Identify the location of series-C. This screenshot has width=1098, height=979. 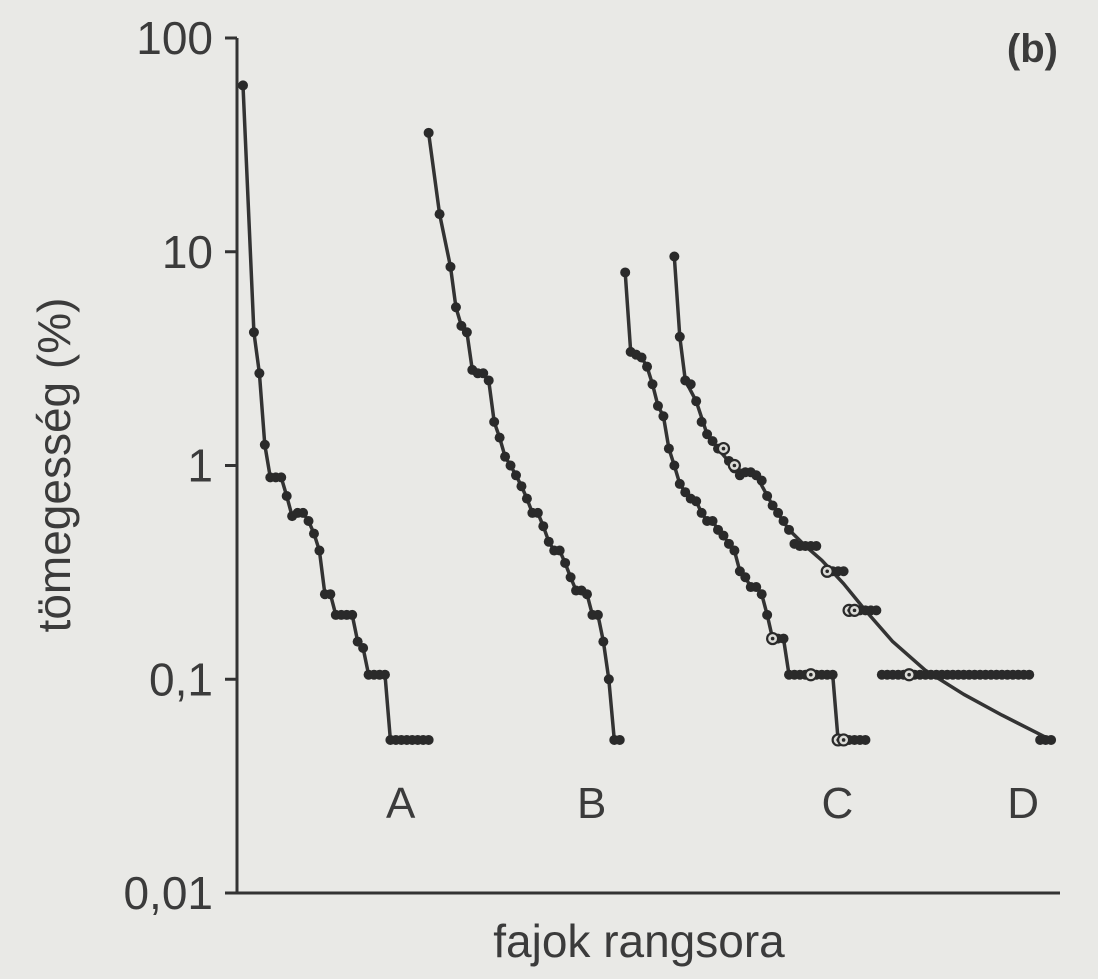
(745, 507).